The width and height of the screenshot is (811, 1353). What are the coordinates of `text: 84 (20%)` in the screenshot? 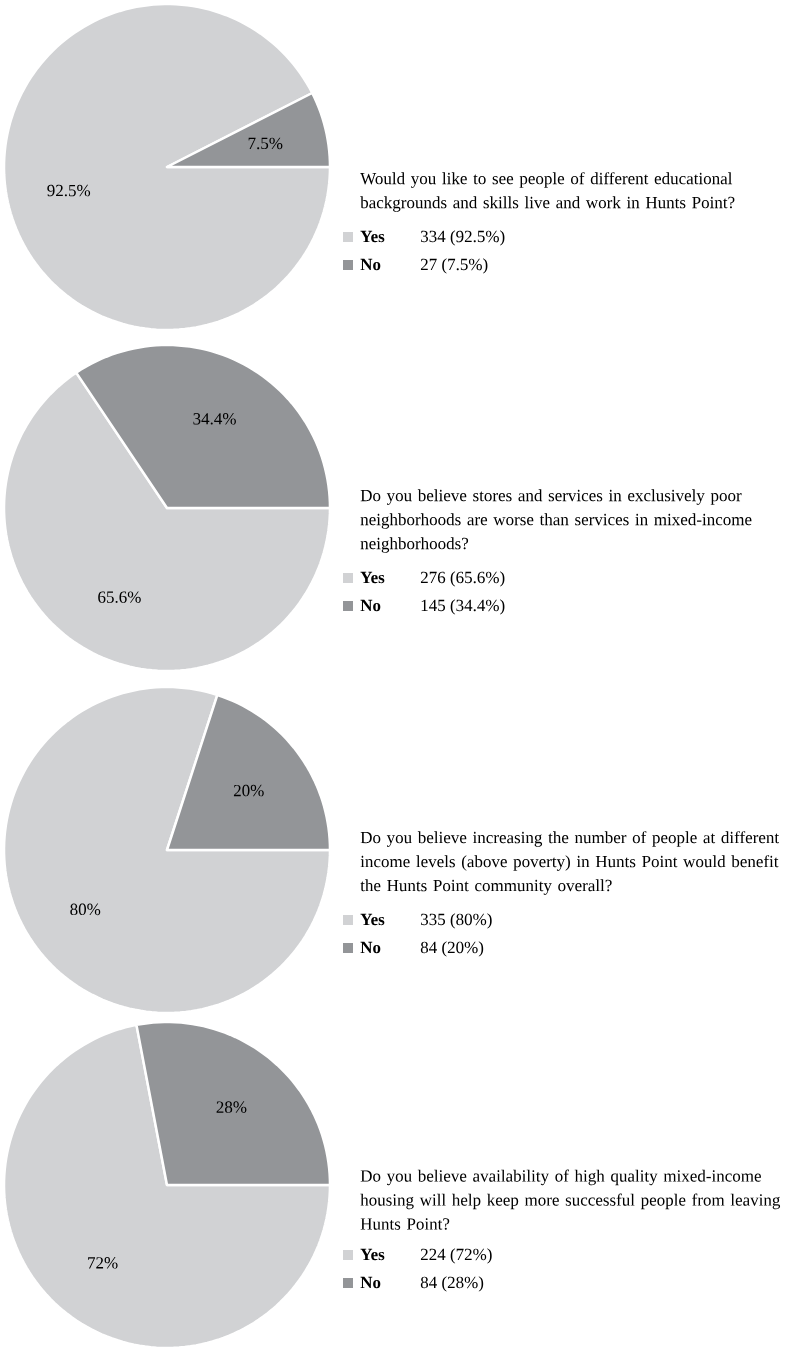 It's located at (452, 949).